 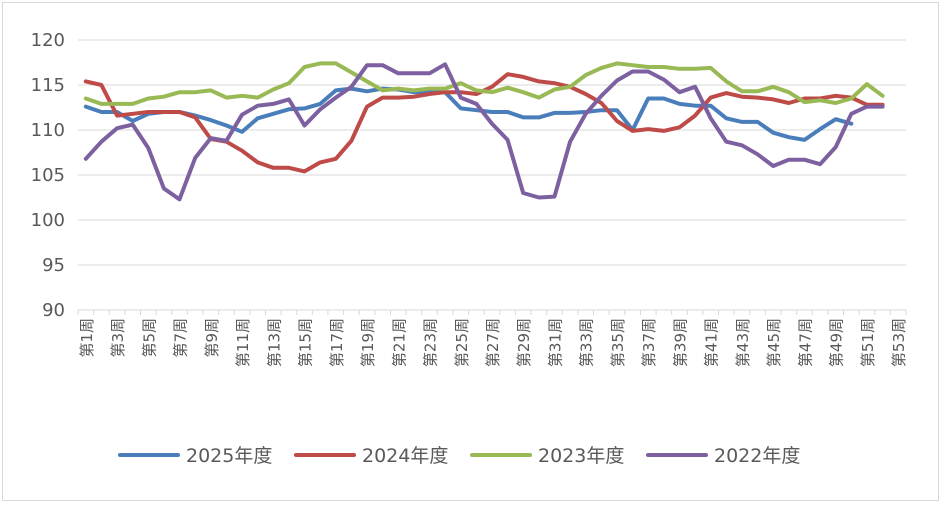 What do you see at coordinates (368, 342) in the screenshot?
I see `x-tick-label: 第19周` at bounding box center [368, 342].